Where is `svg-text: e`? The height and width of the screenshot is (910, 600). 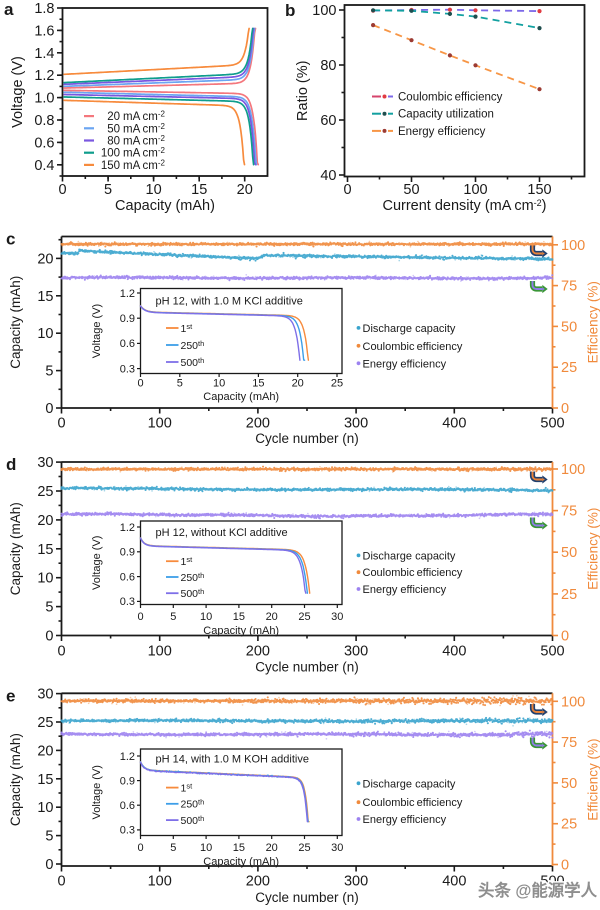
svg-text: e is located at coordinates (10, 695).